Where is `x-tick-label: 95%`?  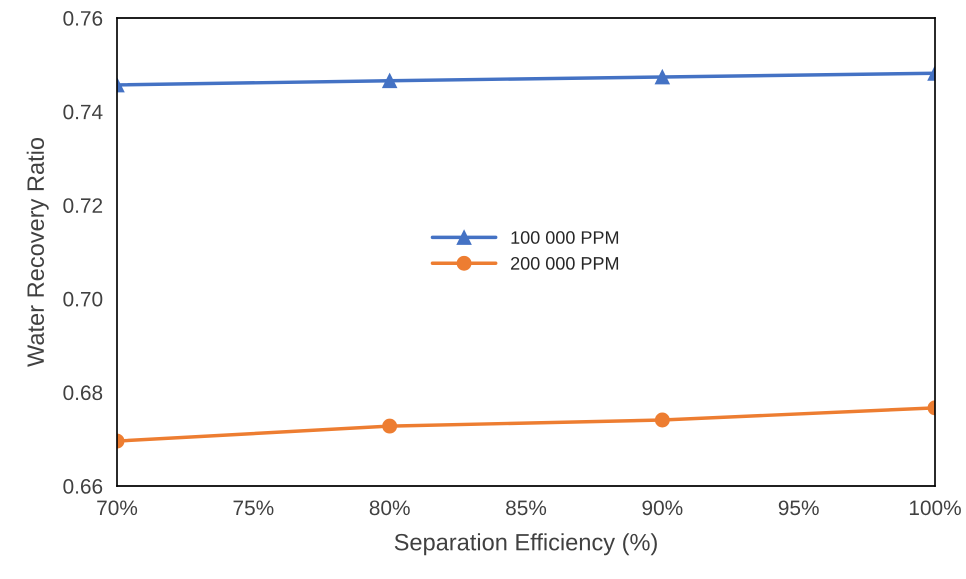 x-tick-label: 95% is located at coordinates (798, 508).